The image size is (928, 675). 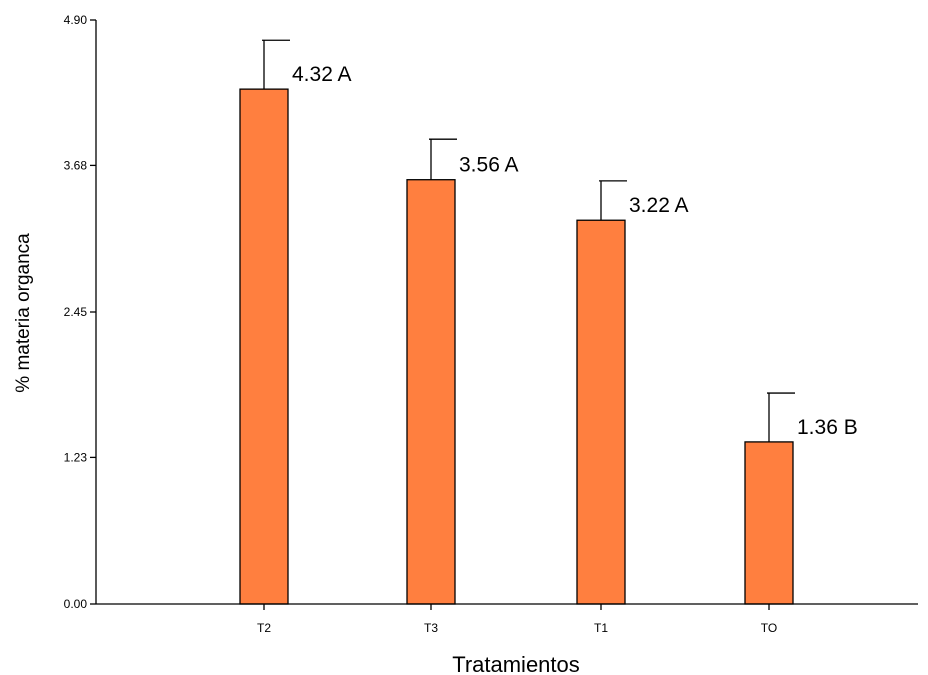 What do you see at coordinates (769, 628) in the screenshot?
I see `x-tick-label: TO` at bounding box center [769, 628].